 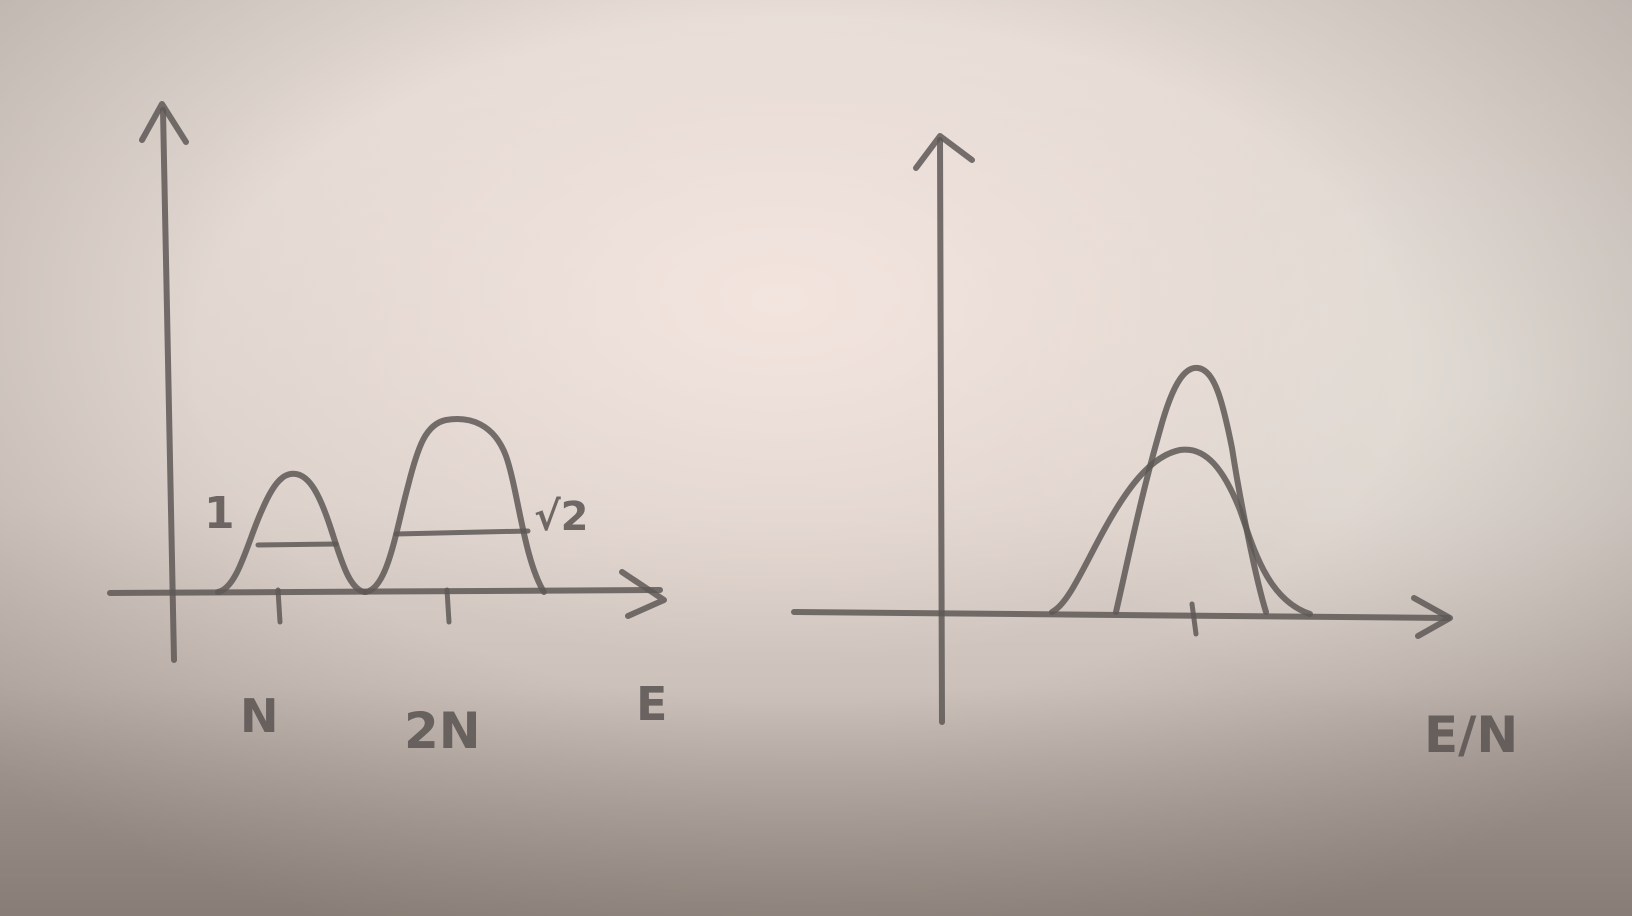 What do you see at coordinates (219, 513) in the screenshot?
I see `peak-label-small: 1` at bounding box center [219, 513].